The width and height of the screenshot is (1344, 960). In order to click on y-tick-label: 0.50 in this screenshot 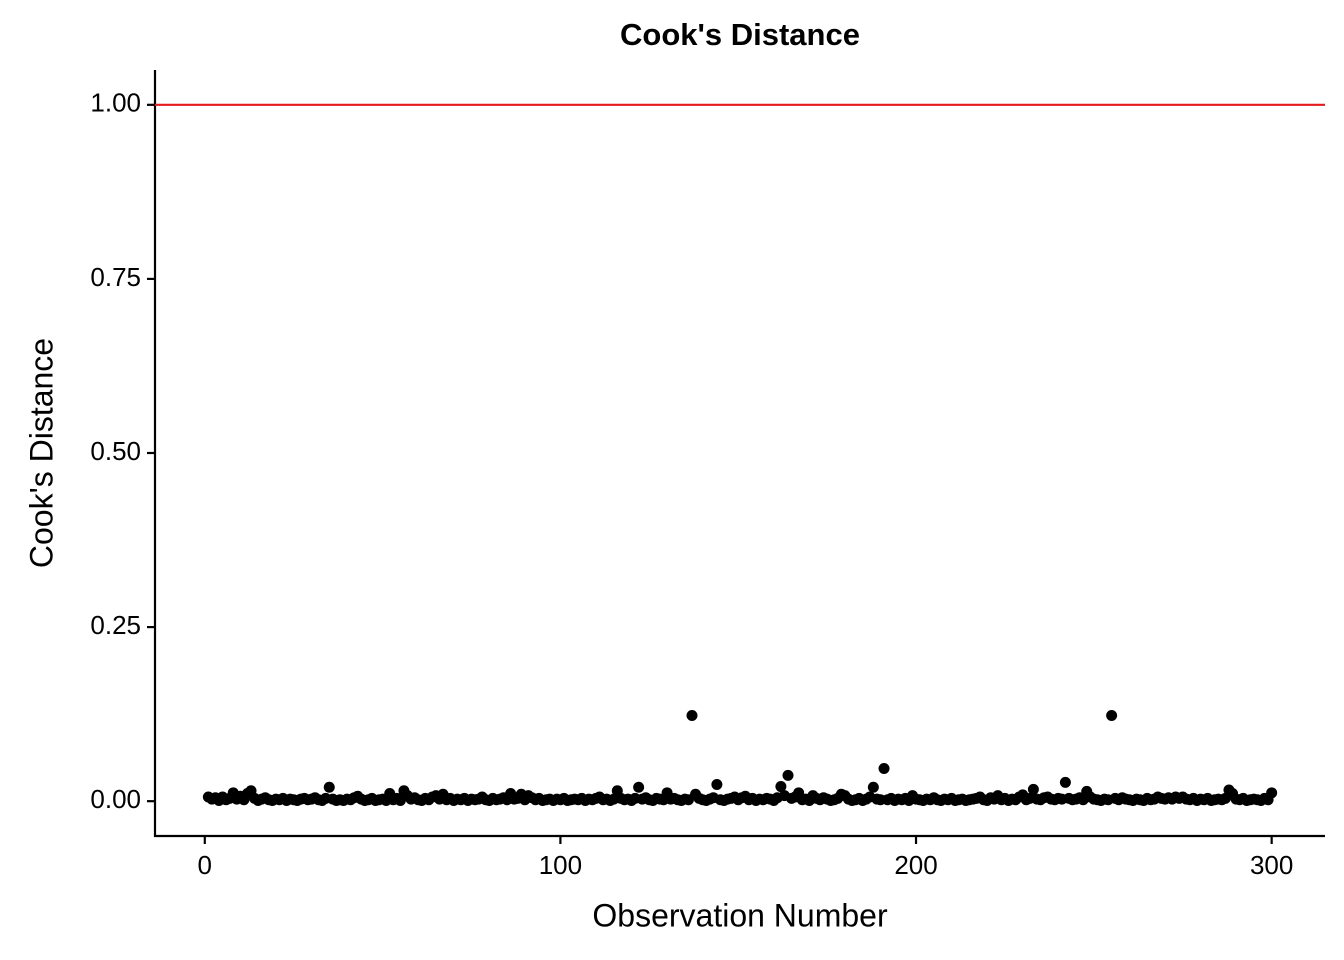, I will do `click(115, 451)`.